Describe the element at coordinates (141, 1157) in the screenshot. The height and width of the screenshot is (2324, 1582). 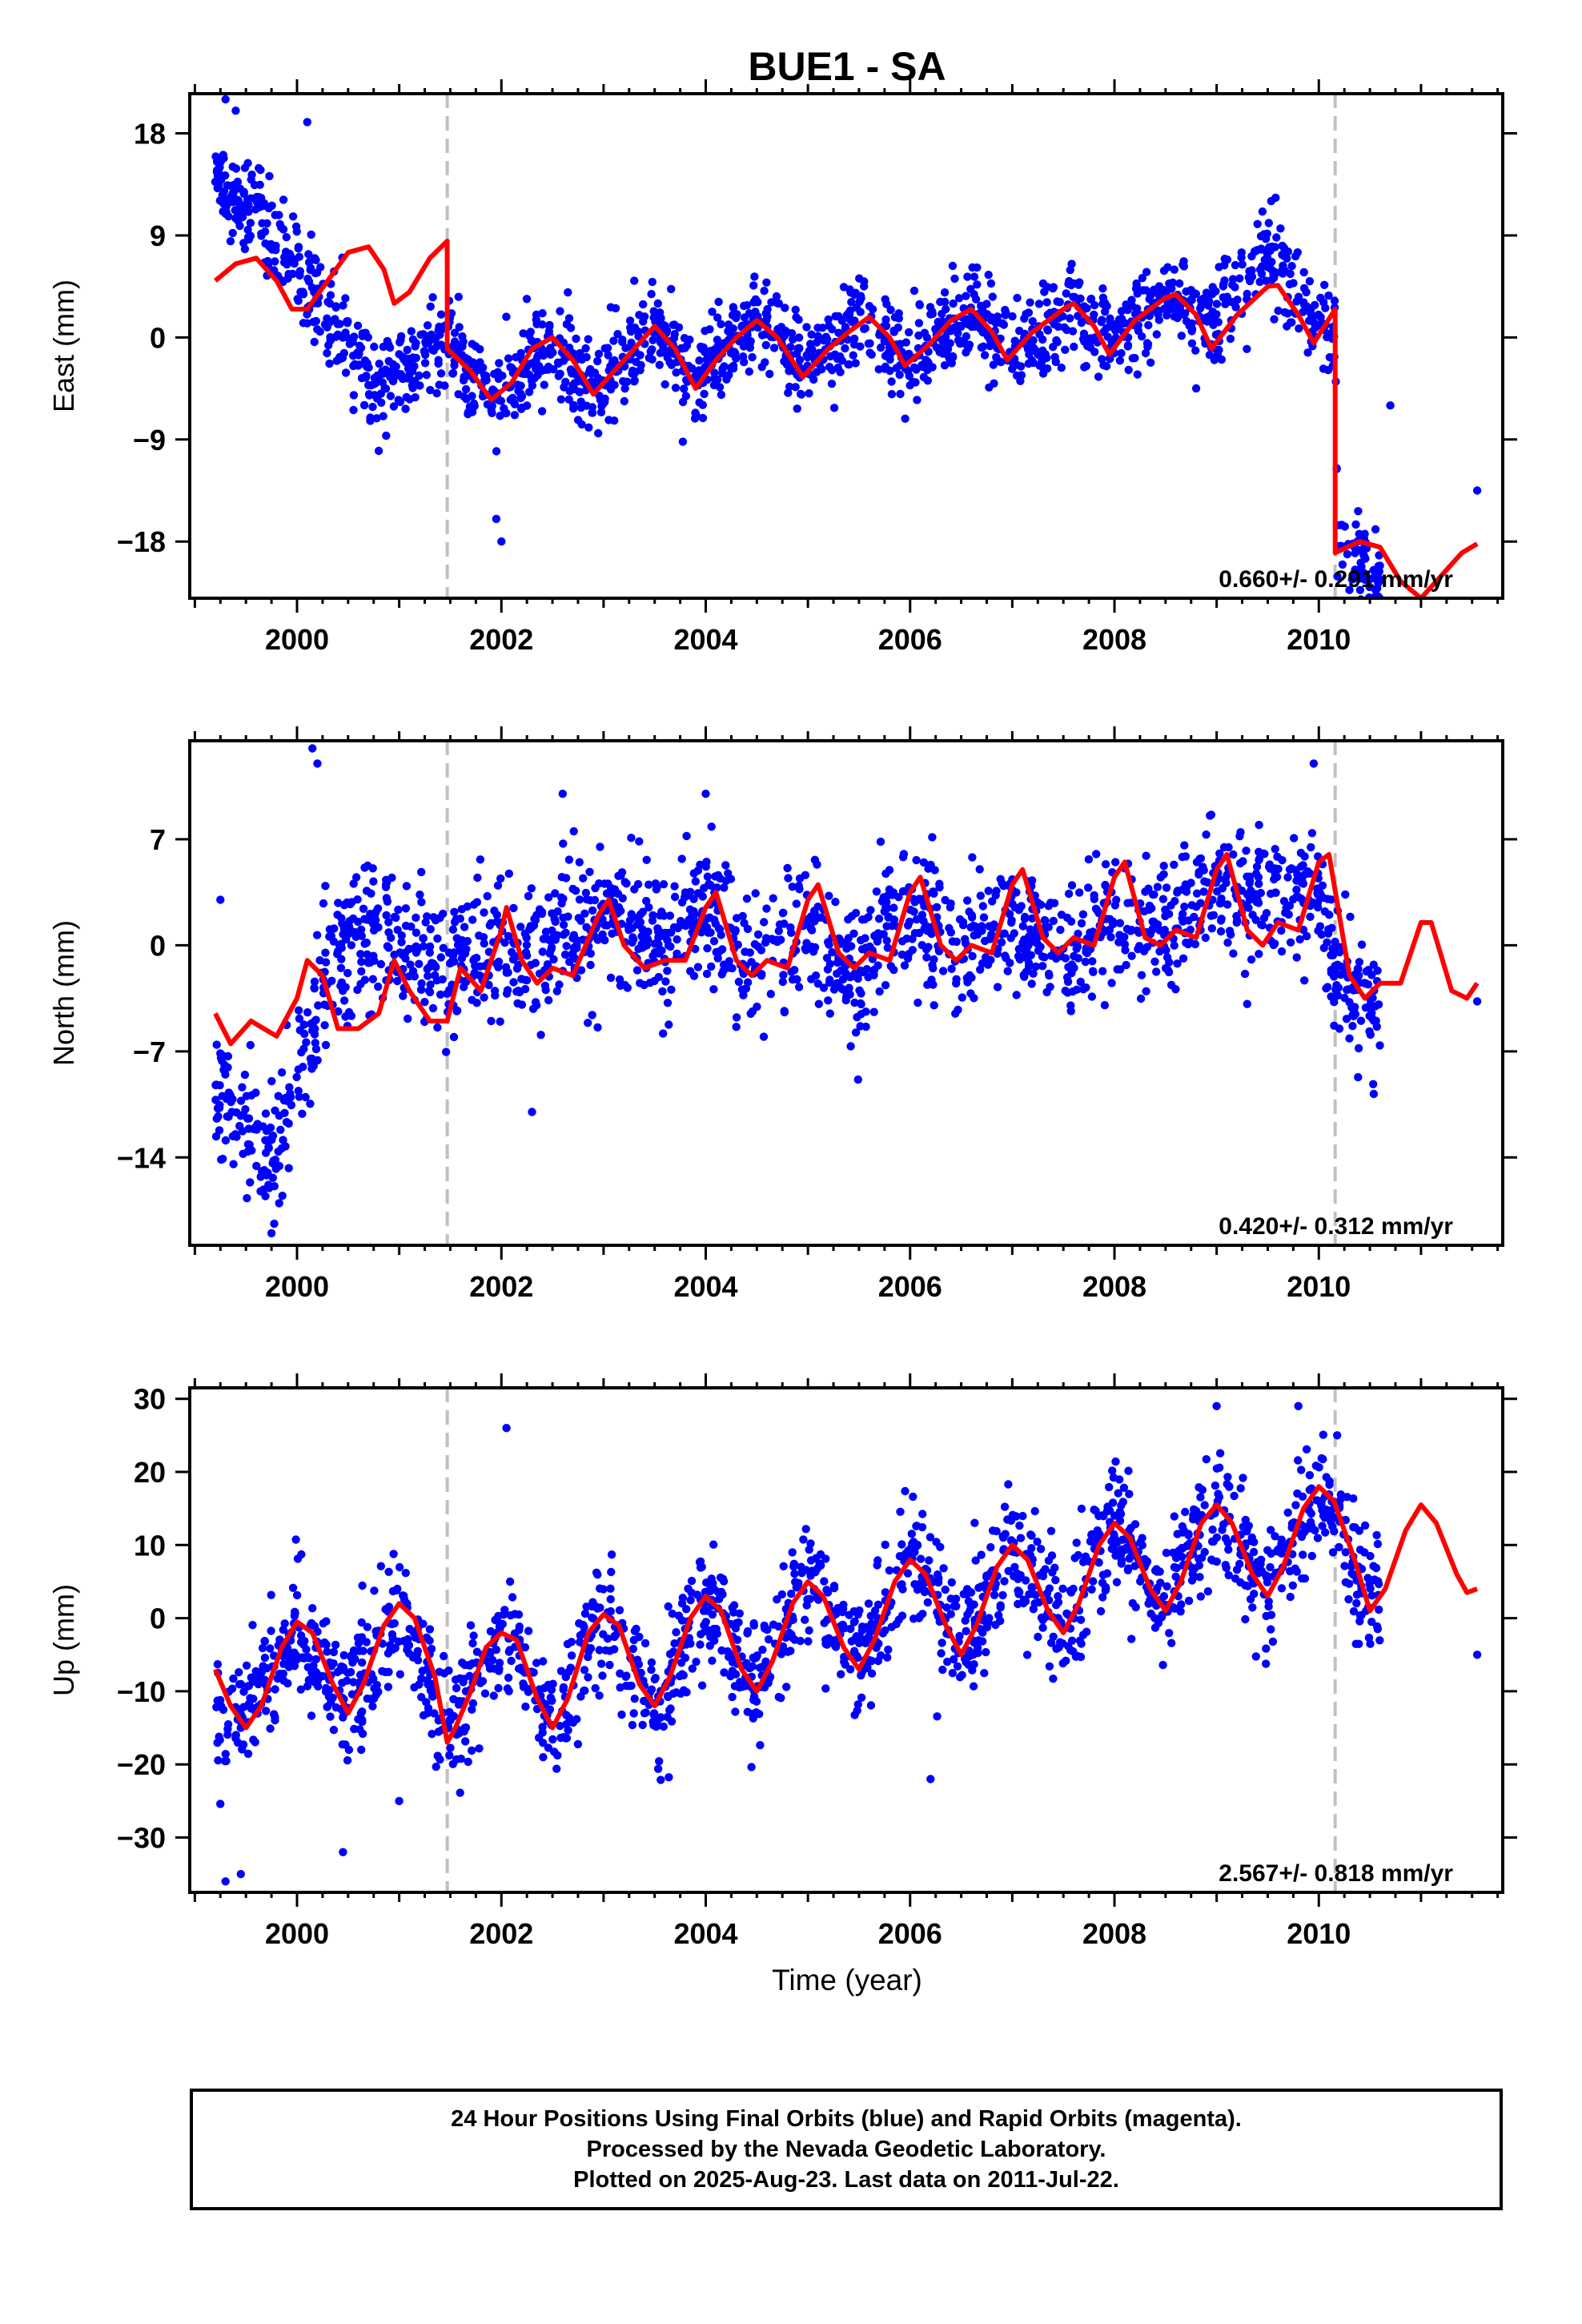
I see `y-tick-label: −14` at that location.